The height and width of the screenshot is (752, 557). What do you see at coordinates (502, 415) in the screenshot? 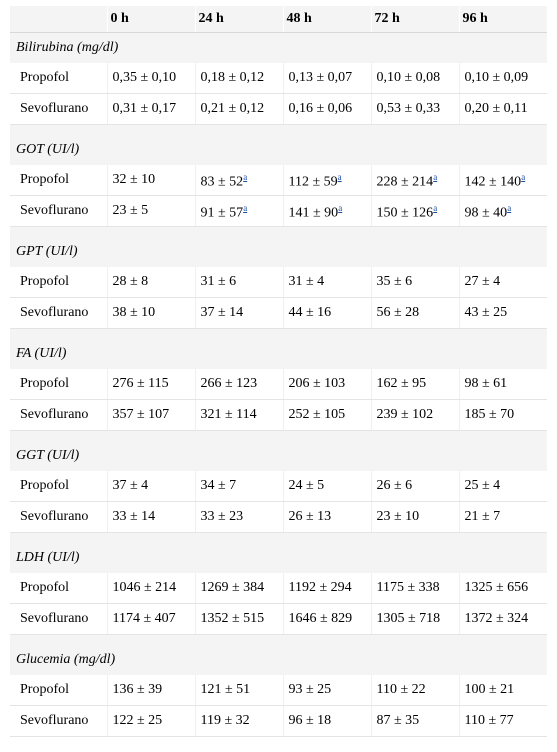
I see `value-cell: 185 ± 70` at bounding box center [502, 415].